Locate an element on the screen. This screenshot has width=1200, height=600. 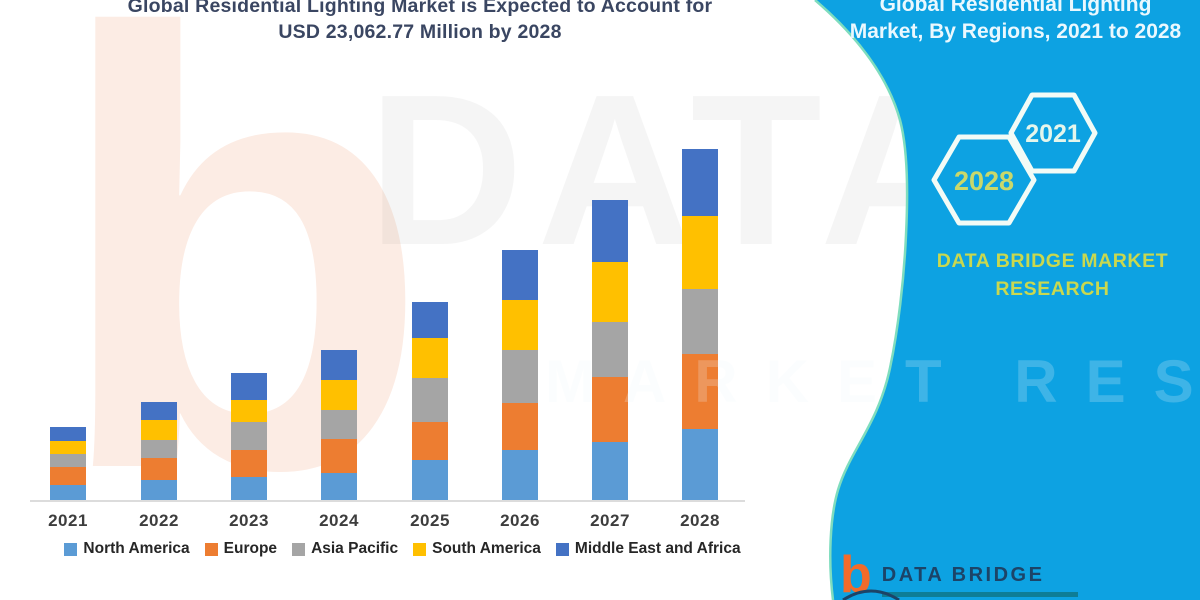
stacked-bar-2025 is located at coordinates (430, 401).